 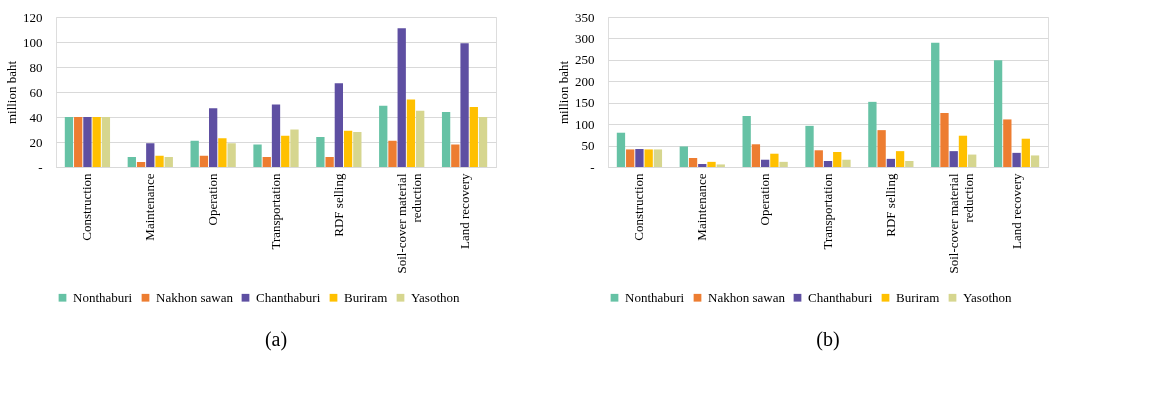 What do you see at coordinates (585, 103) in the screenshot?
I see `y-tick-label: 150` at bounding box center [585, 103].